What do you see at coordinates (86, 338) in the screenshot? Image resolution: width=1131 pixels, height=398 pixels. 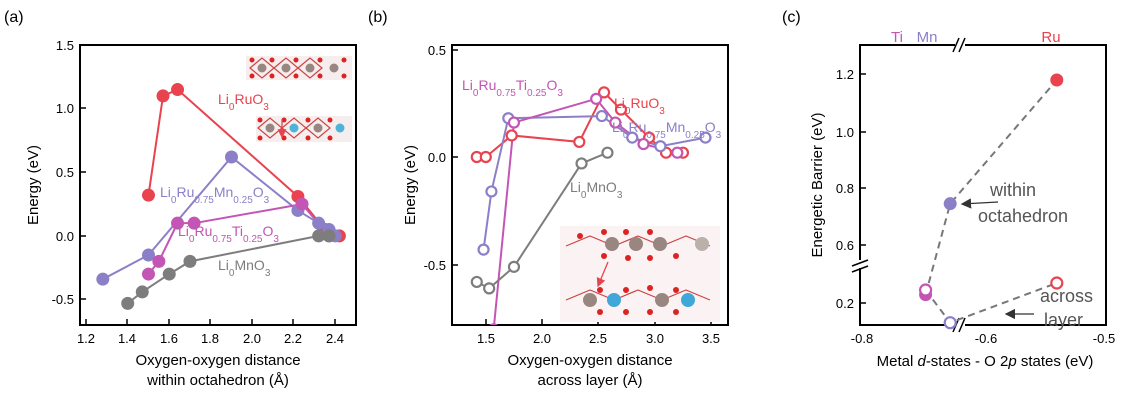 I see `x-tick-label: 1.2` at bounding box center [86, 338].